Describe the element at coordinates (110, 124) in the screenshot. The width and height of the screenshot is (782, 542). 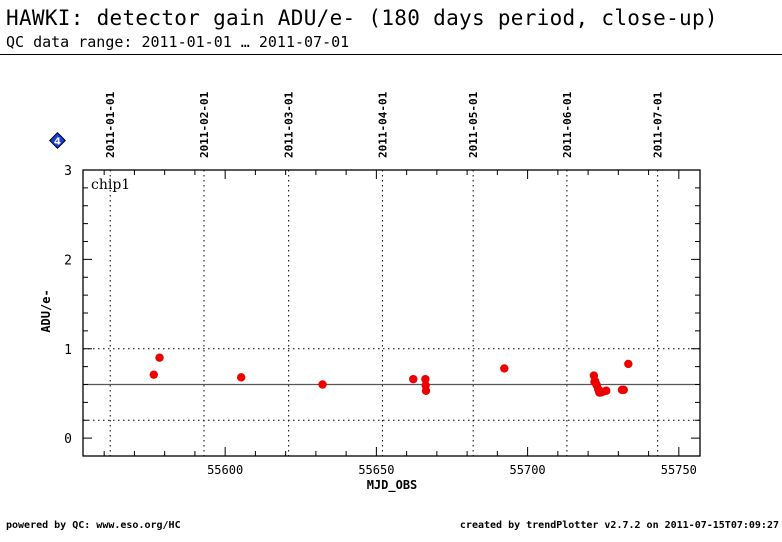
I see `date-tick-label-0: 2011-01-01` at that location.